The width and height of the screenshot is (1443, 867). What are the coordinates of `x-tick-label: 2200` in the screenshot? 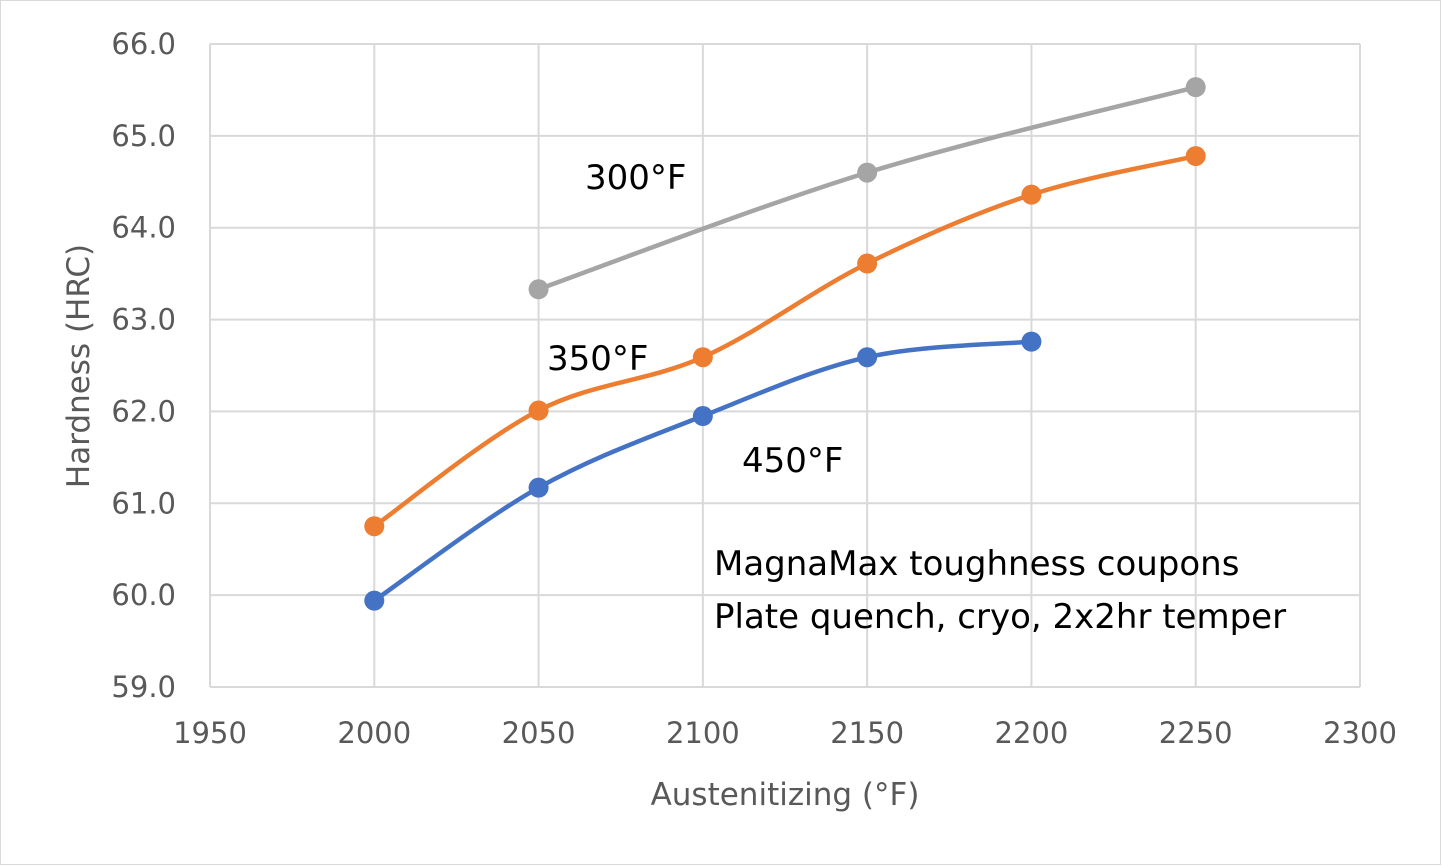 It's located at (1032, 733).